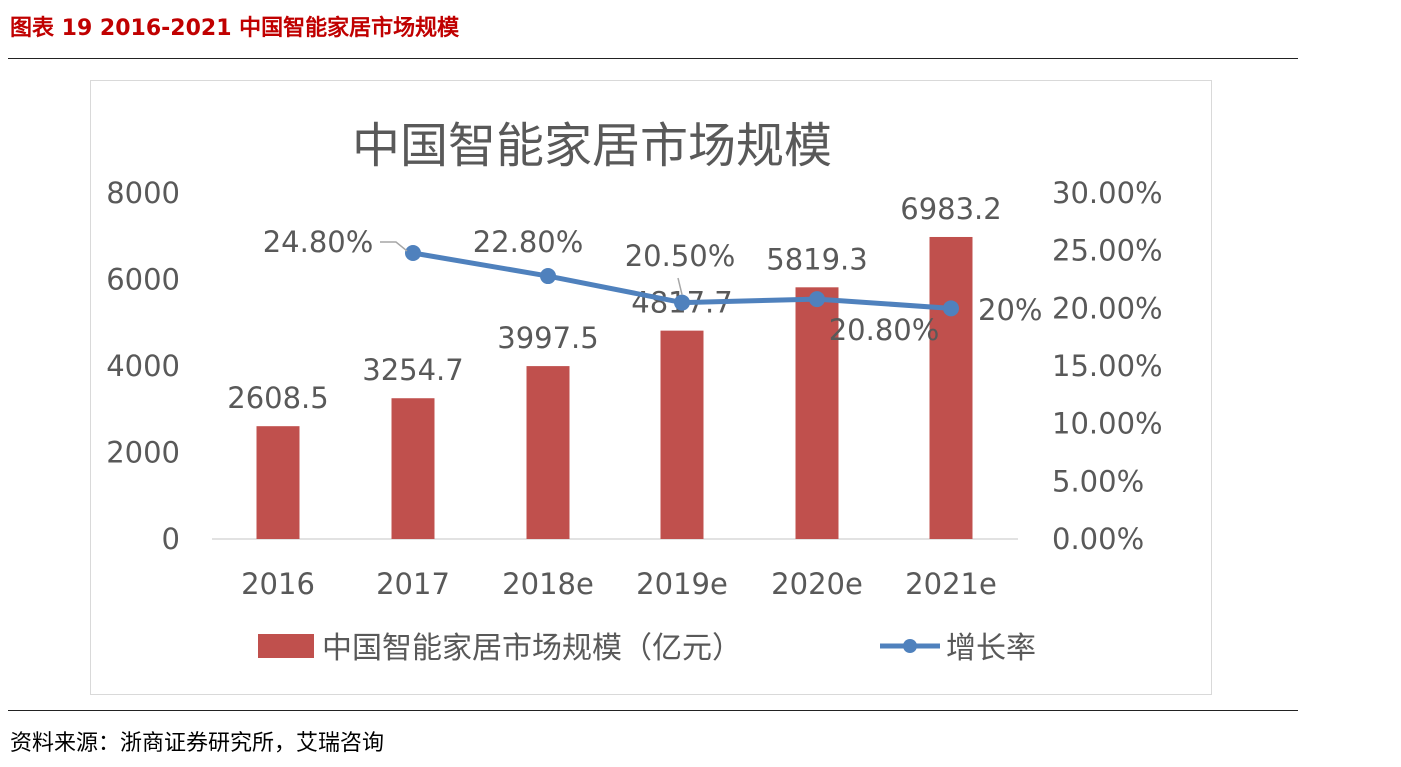 The width and height of the screenshot is (1401, 767). What do you see at coordinates (286, 646) in the screenshot?
I see `legend-bar-swatch` at bounding box center [286, 646].